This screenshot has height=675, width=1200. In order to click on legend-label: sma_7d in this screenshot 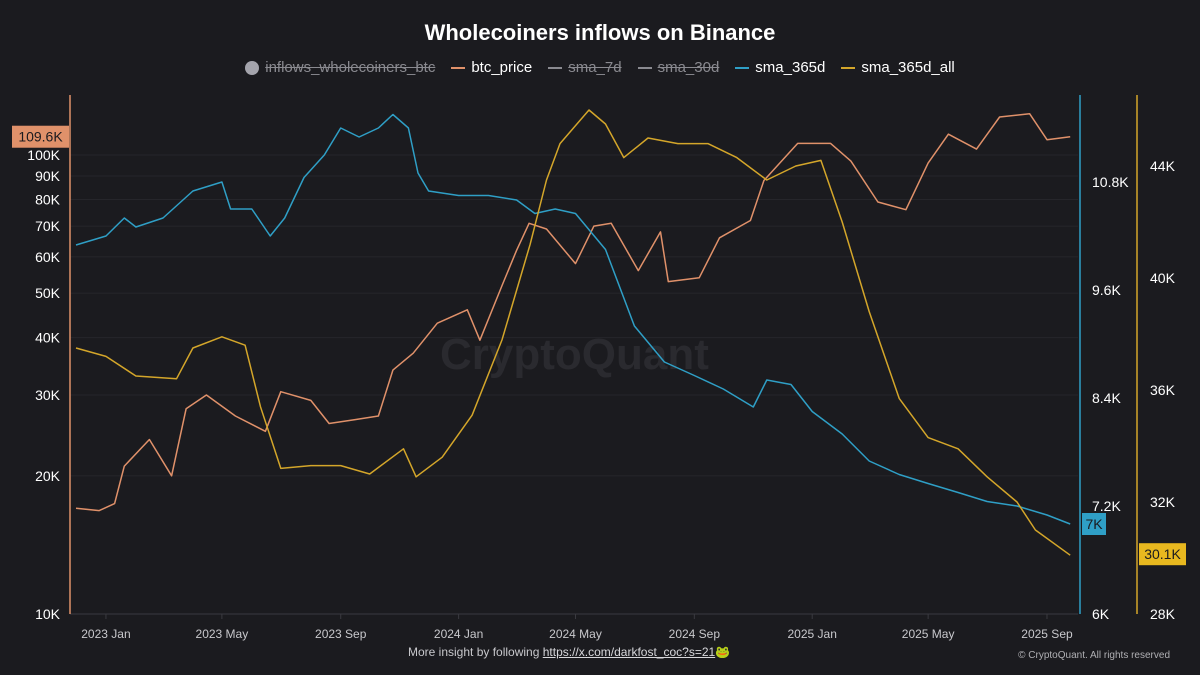, I will do `click(595, 67)`.